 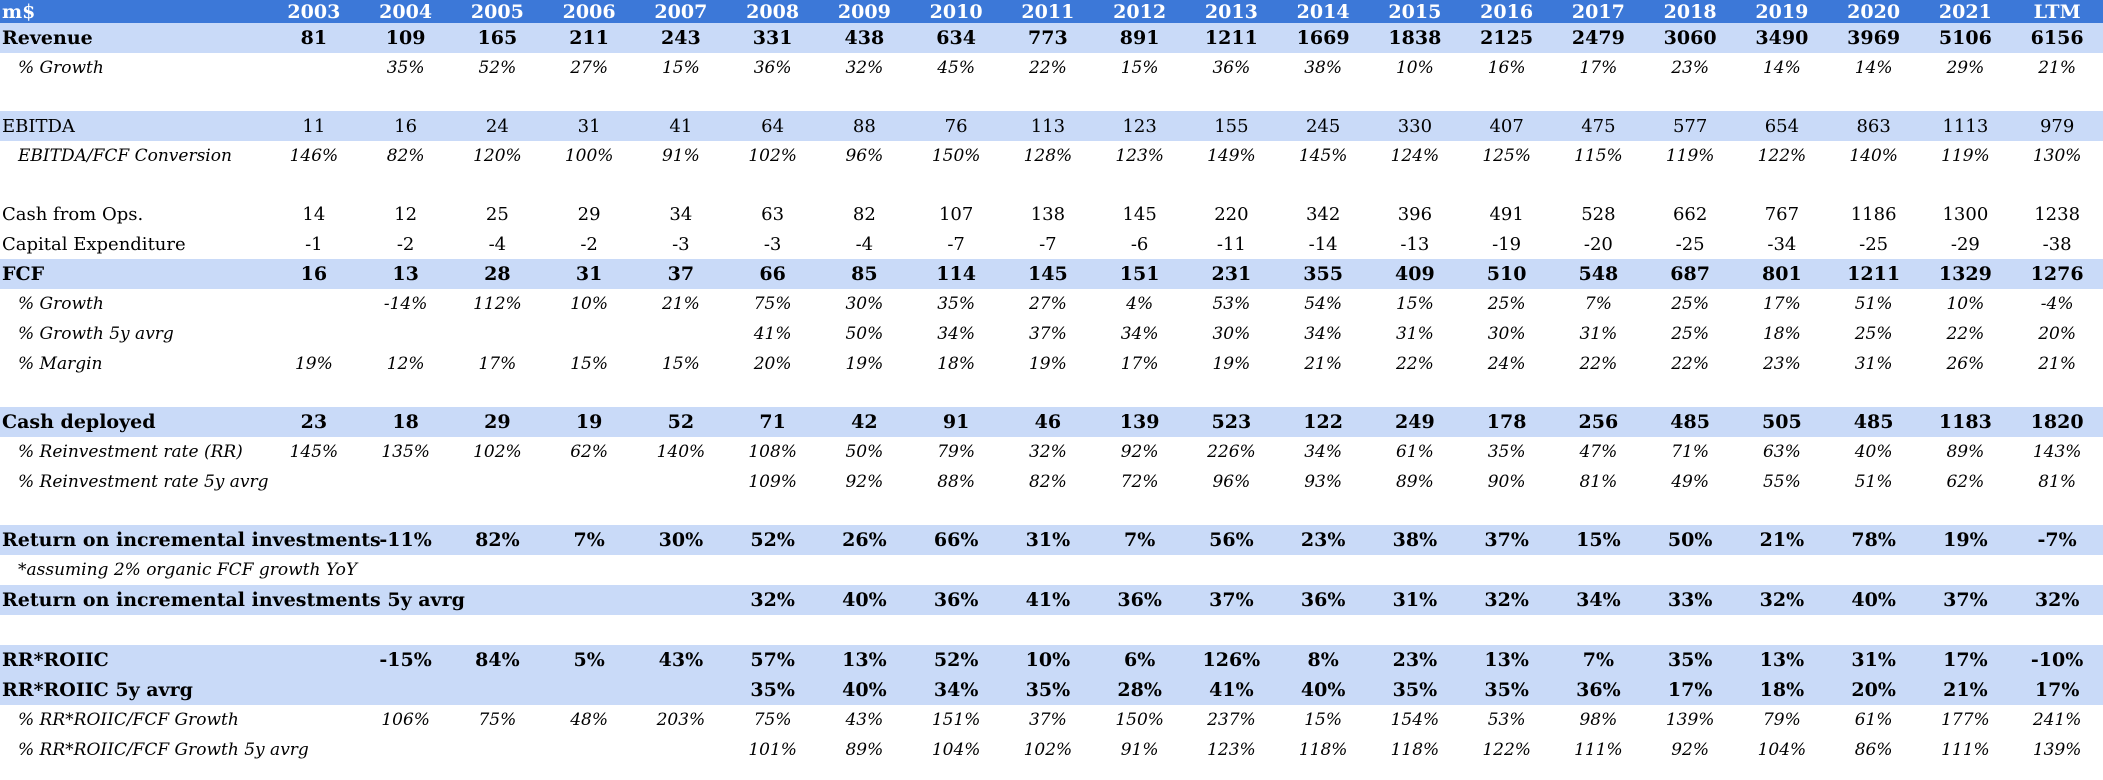 I want to click on value-cell: 82%, so click(x=1047, y=482).